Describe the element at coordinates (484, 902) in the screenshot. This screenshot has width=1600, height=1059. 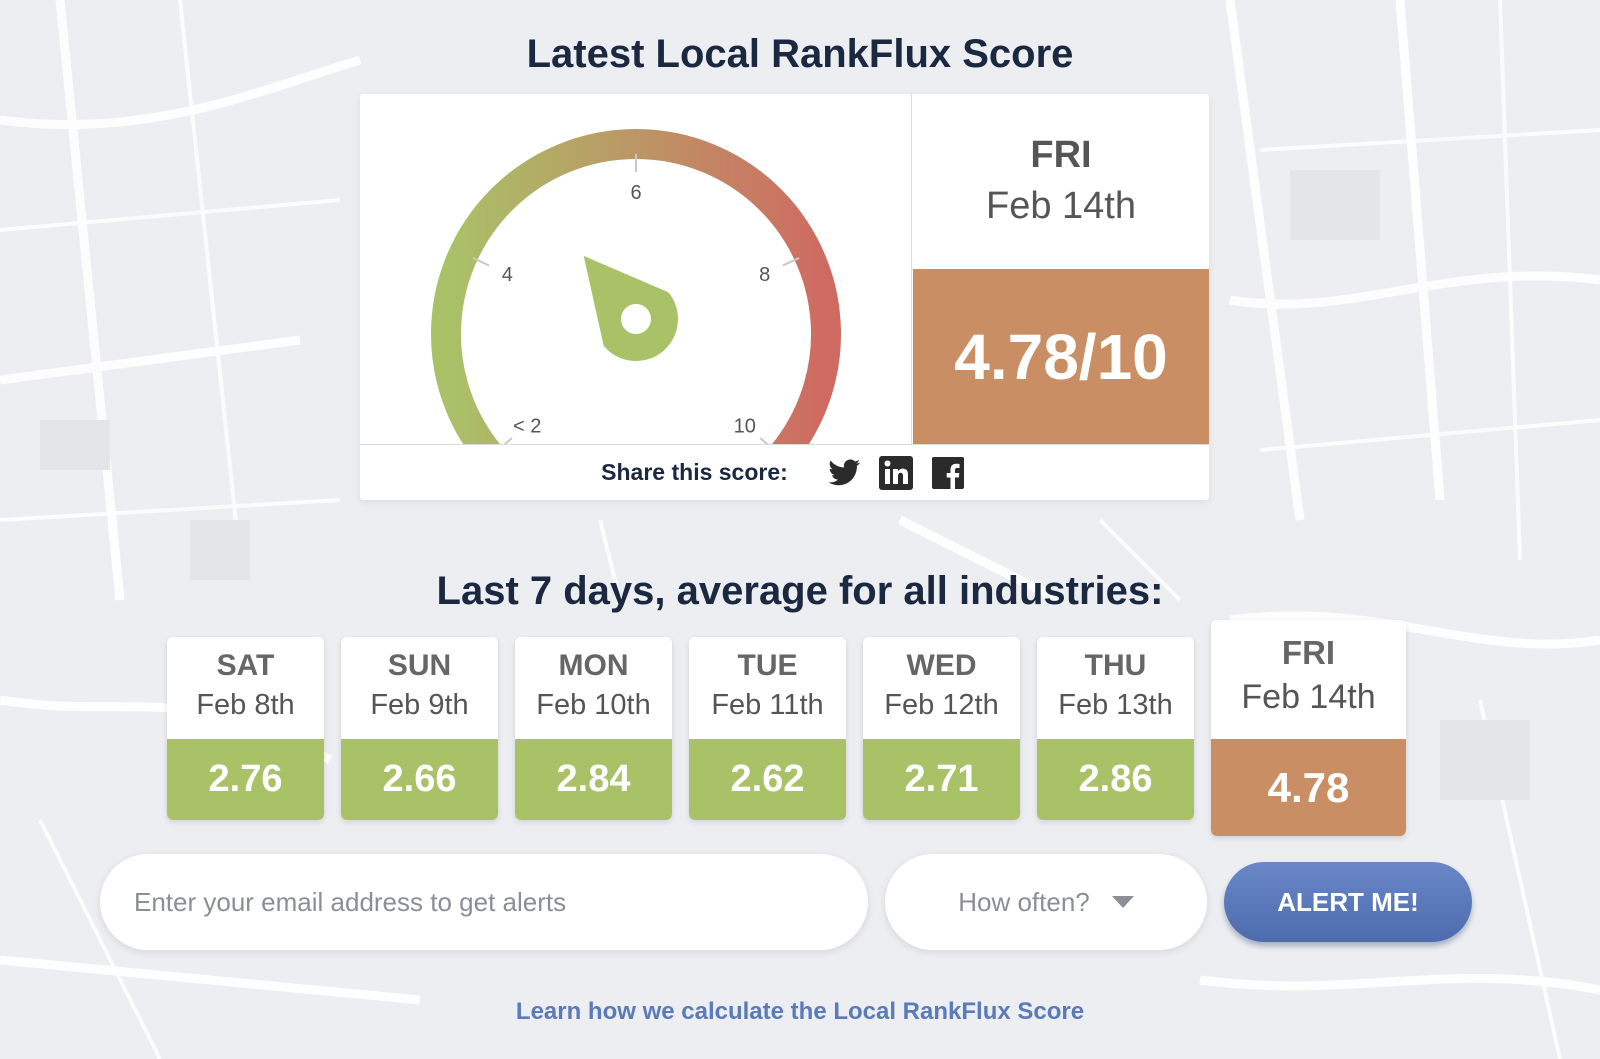
I see `email-input` at that location.